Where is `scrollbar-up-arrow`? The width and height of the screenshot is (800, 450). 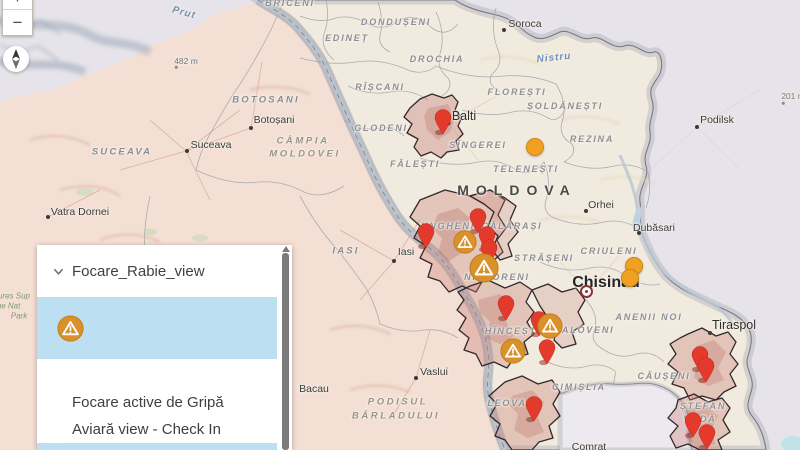
scrollbar-up-arrow is located at coordinates (286, 249).